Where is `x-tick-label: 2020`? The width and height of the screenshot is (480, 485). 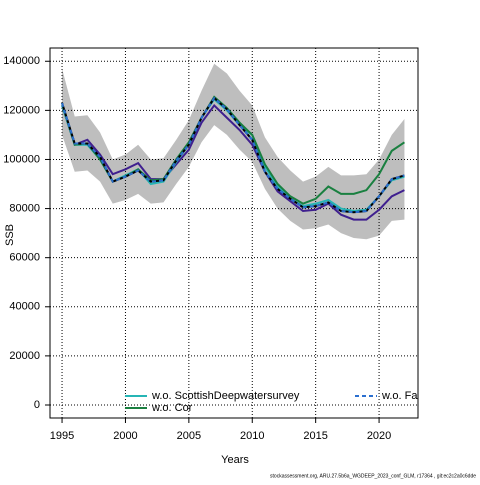
x-tick-label: 2020 is located at coordinates (379, 436).